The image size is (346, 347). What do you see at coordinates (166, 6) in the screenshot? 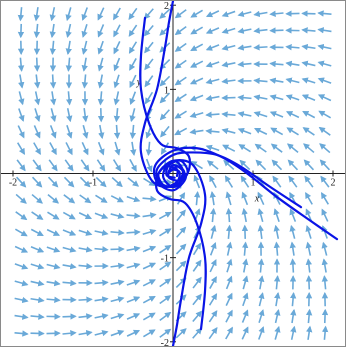
I see `y-tick-label: 2` at bounding box center [166, 6].